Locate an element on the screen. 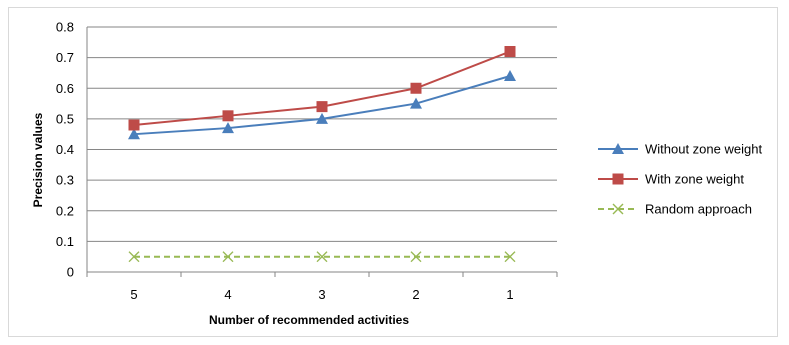 This screenshot has width=789, height=345. y-tick-label: 0.7 is located at coordinates (65, 57).